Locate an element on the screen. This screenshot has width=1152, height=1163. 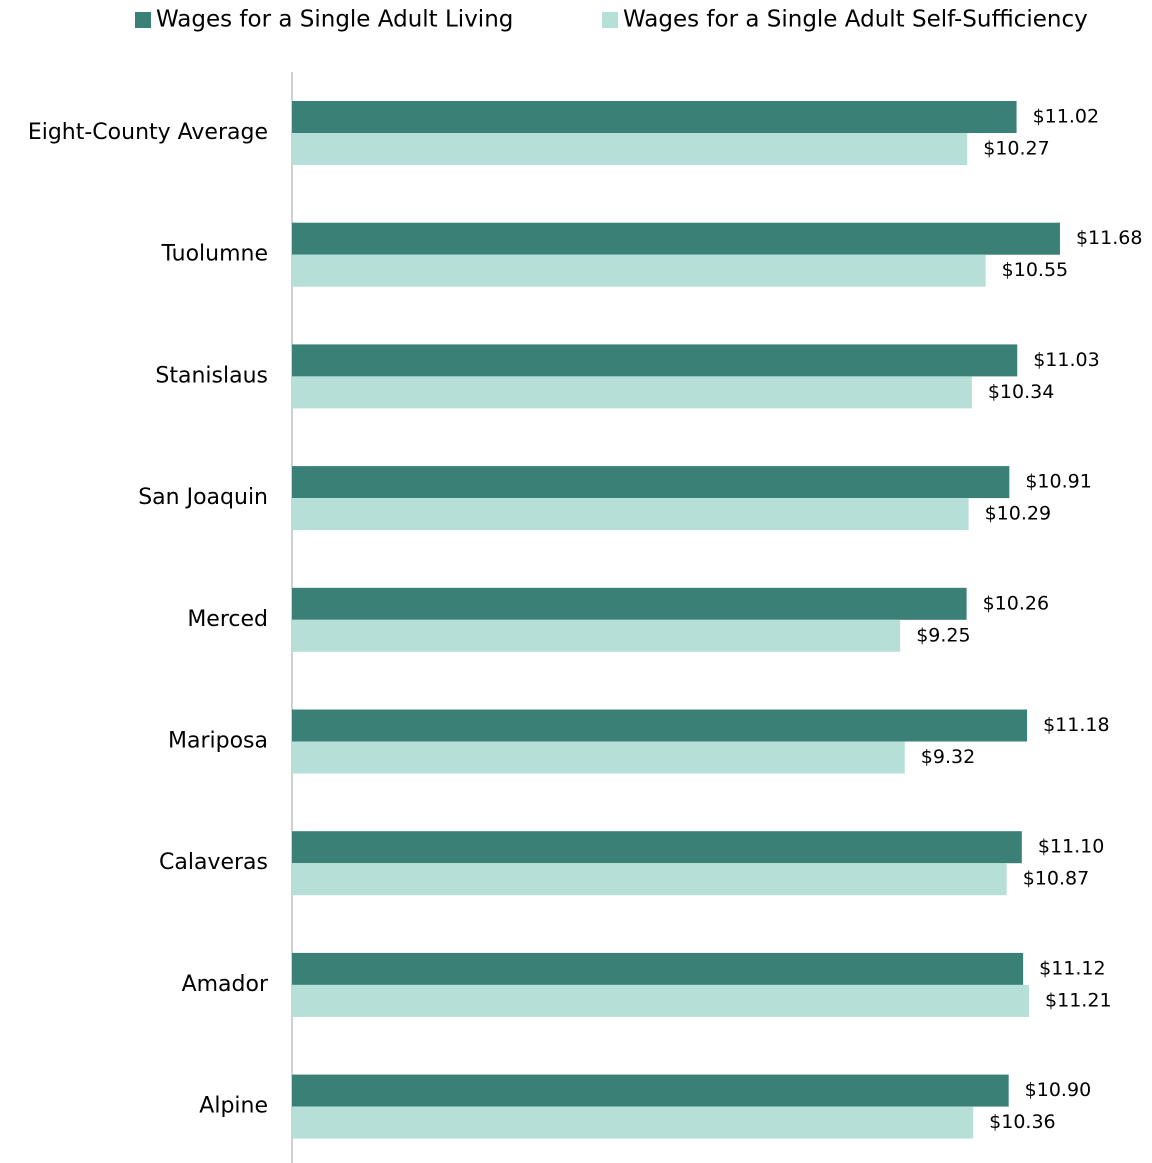
value-label: $11.68 is located at coordinates (1109, 238).